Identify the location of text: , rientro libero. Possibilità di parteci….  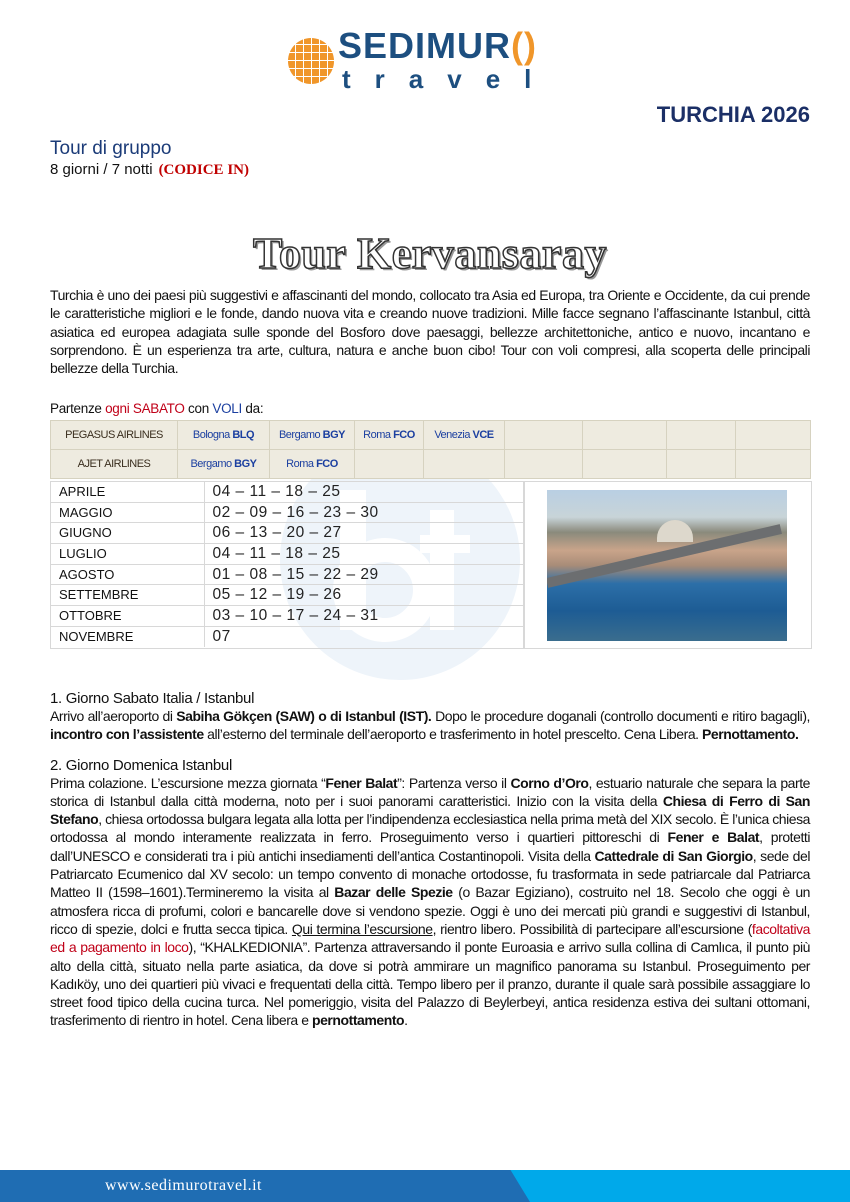
(592, 928).